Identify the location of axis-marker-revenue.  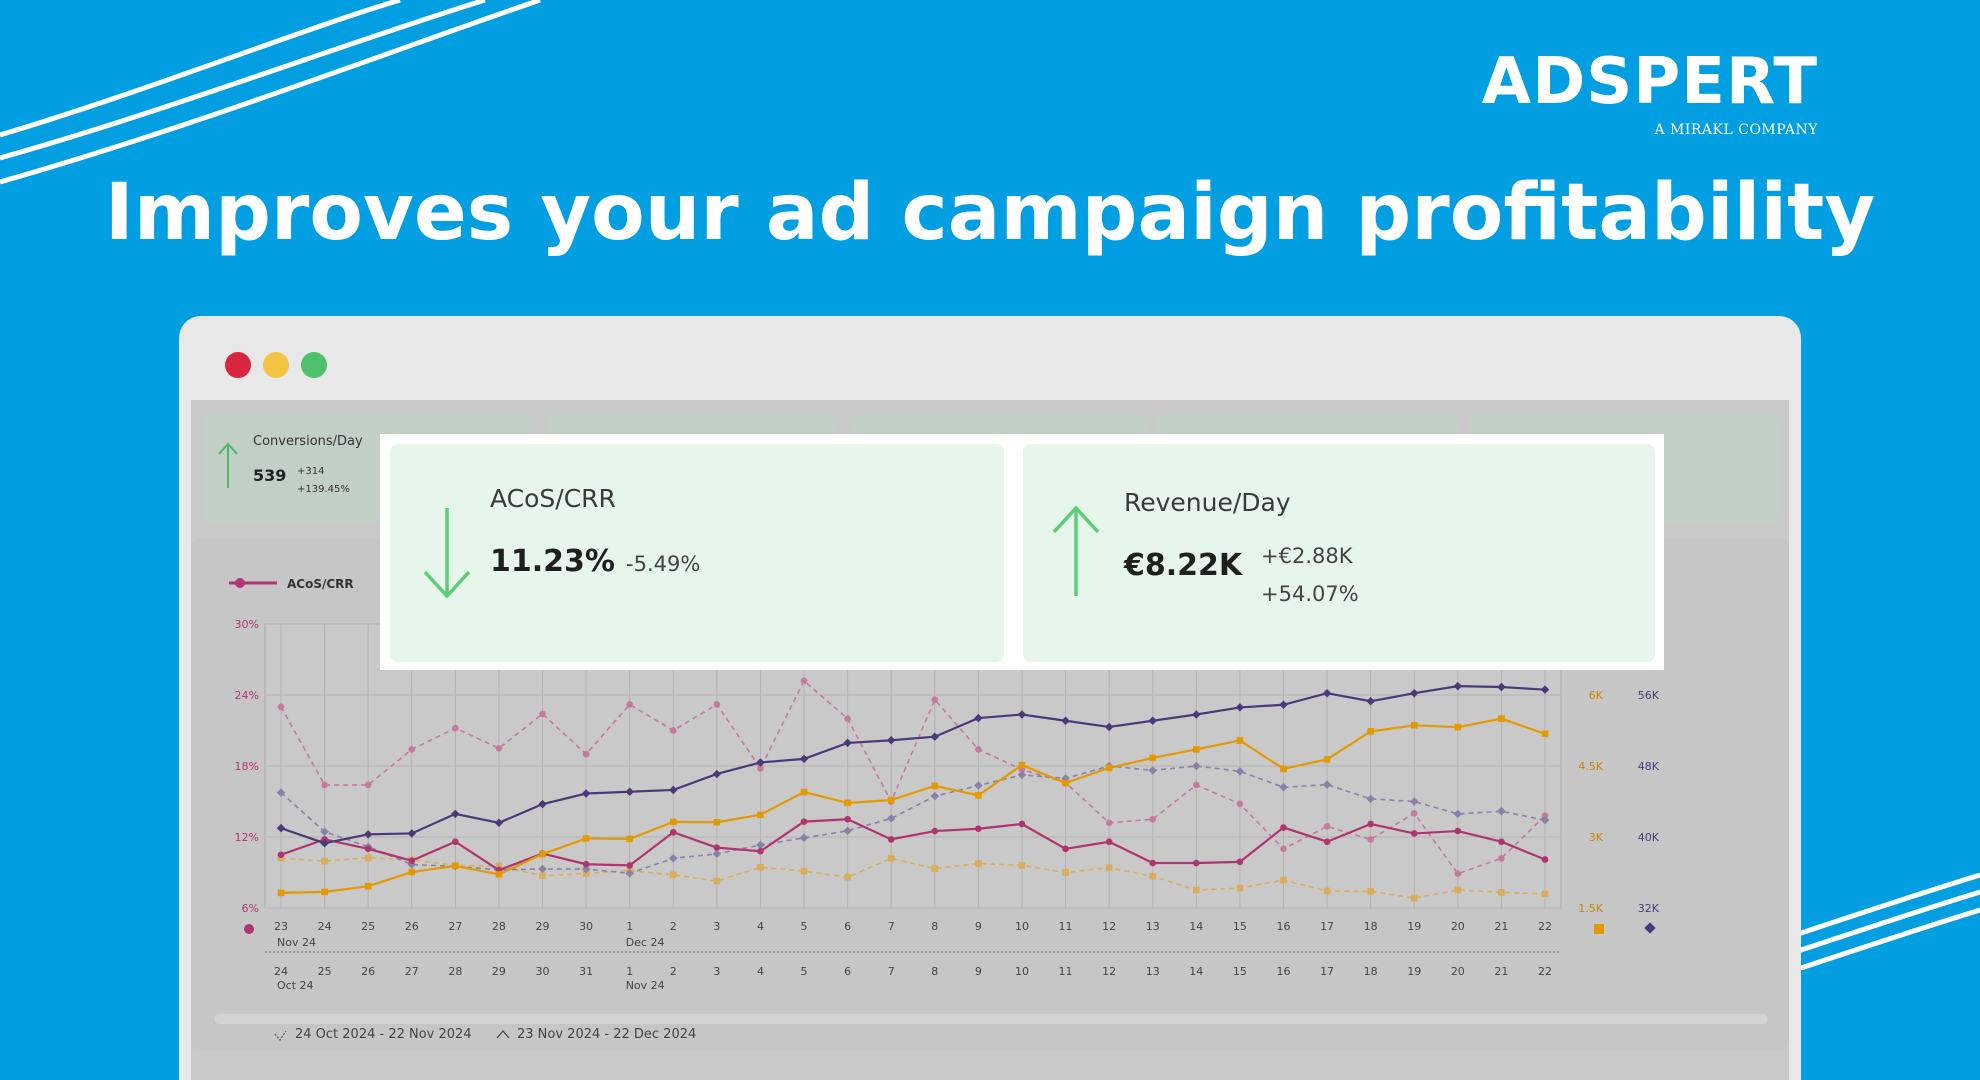
(1599, 929).